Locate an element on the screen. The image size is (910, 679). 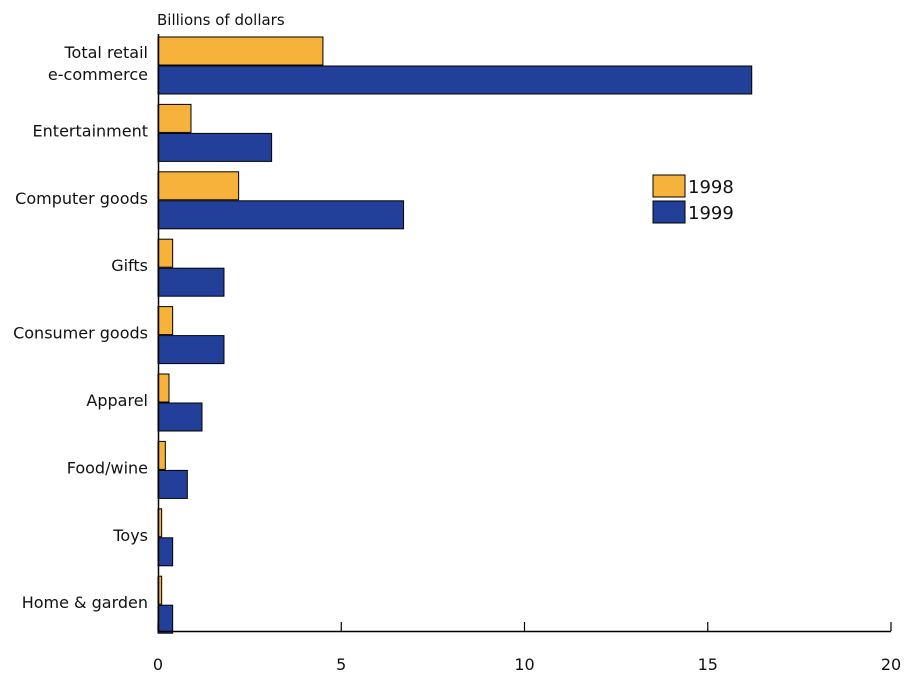
x-tick-label-10: 10 is located at coordinates (524, 664).